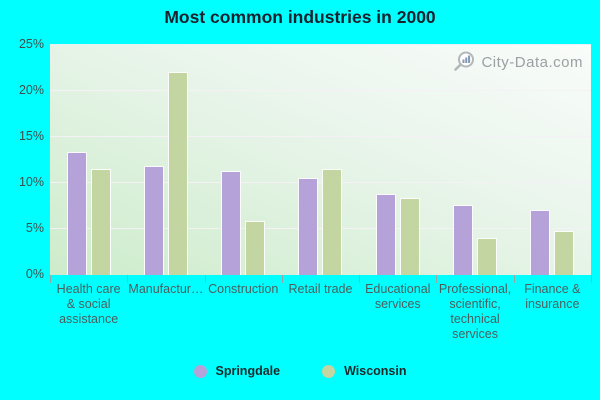 The image size is (600, 400). What do you see at coordinates (464, 61) in the screenshot?
I see `city-data-logo-icon` at bounding box center [464, 61].